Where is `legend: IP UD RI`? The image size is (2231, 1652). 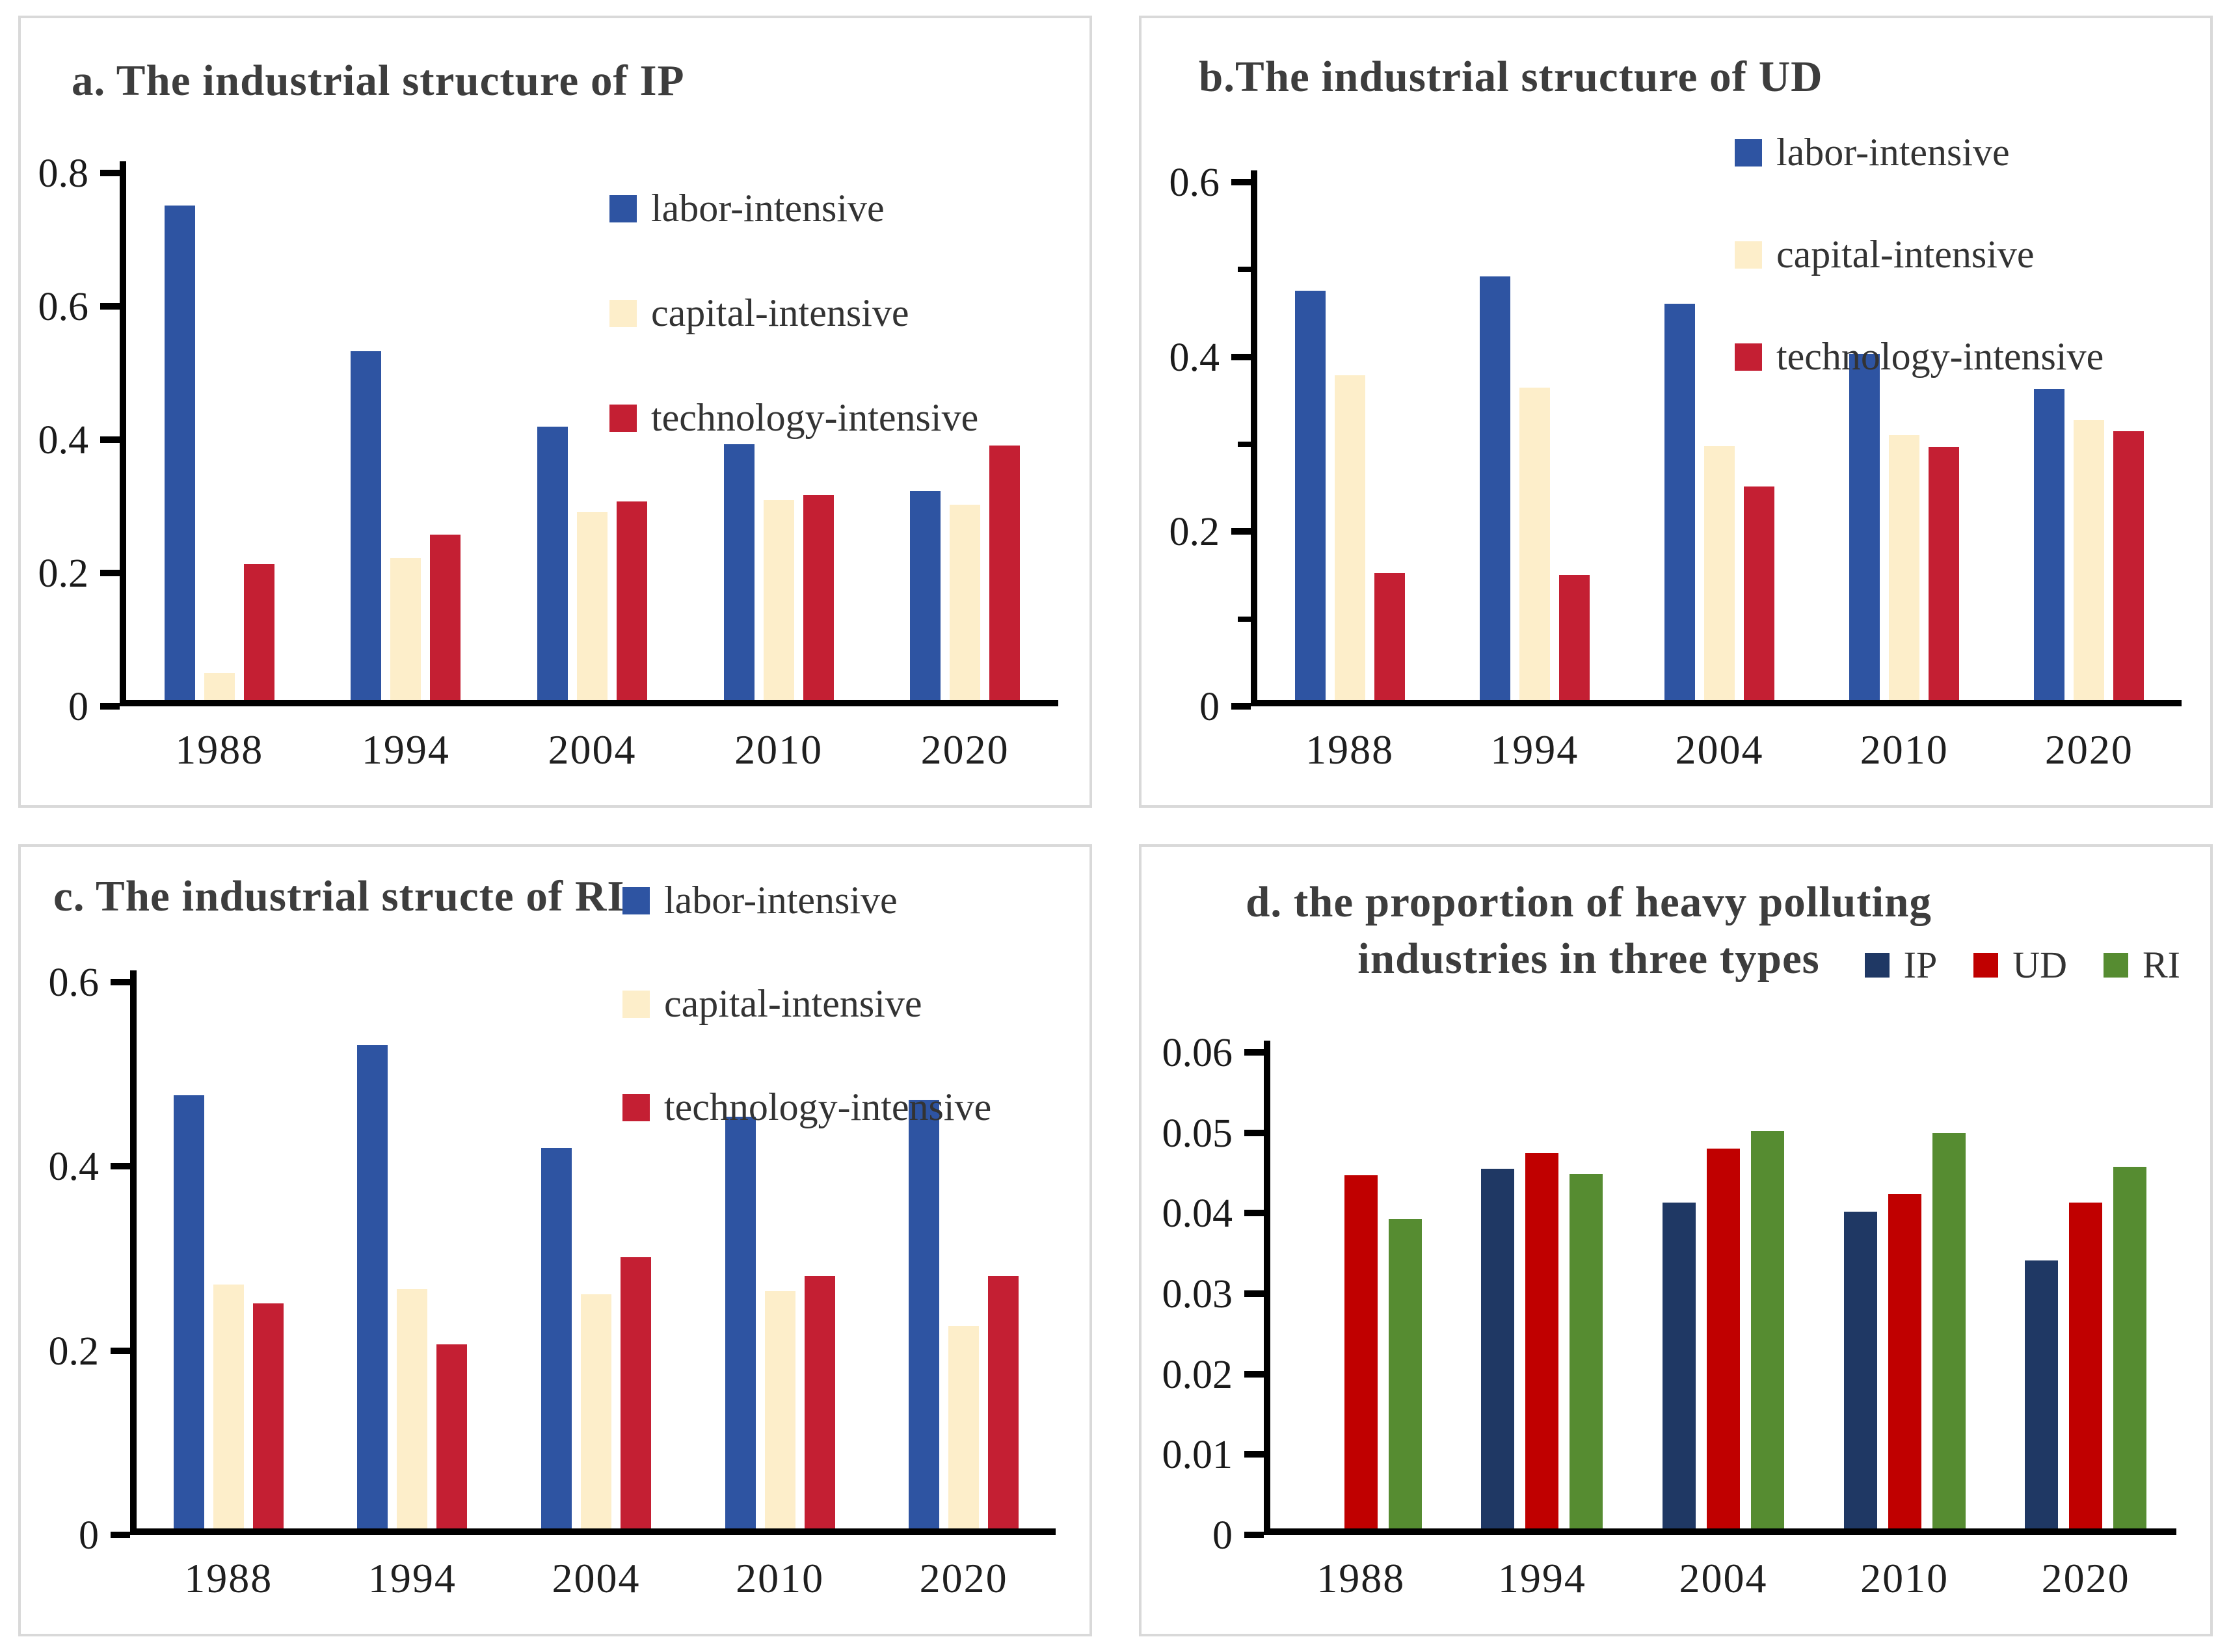
legend: IP UD RI is located at coordinates (2022, 965).